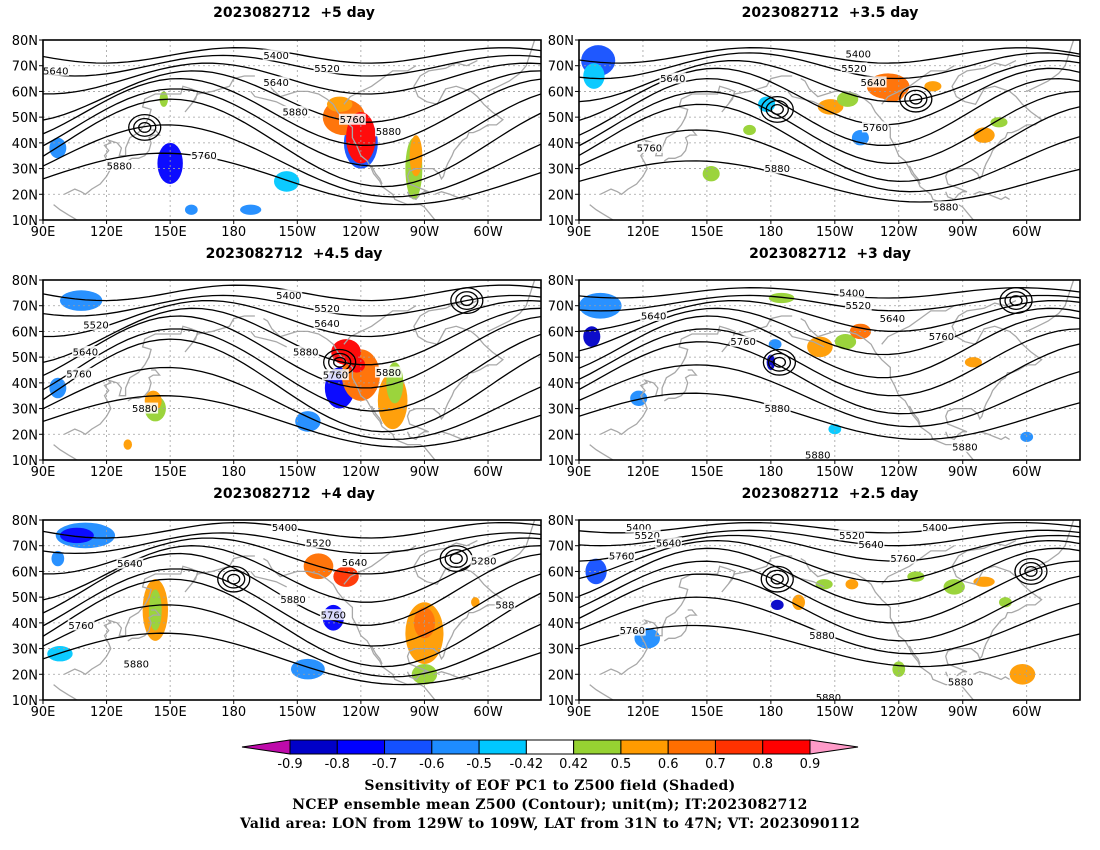 This screenshot has width=1100, height=850. What do you see at coordinates (830, 494) in the screenshot?
I see `panel-title-6: 2023082712 +2.5 day` at bounding box center [830, 494].